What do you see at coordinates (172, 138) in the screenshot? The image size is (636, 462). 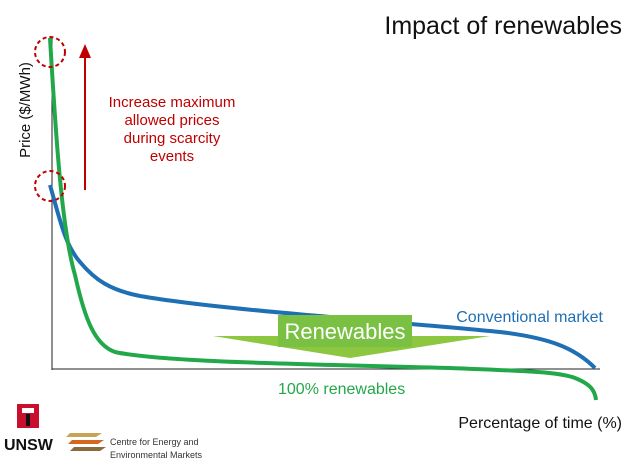 I see `annotation-line: during scarcity` at bounding box center [172, 138].